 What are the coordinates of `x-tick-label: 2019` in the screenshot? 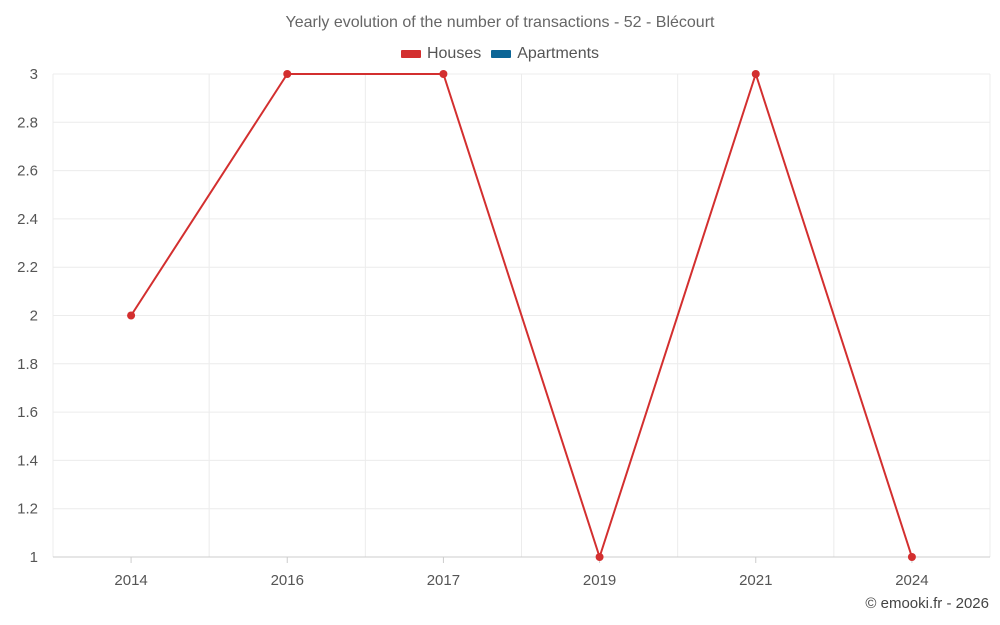 It's located at (599, 580).